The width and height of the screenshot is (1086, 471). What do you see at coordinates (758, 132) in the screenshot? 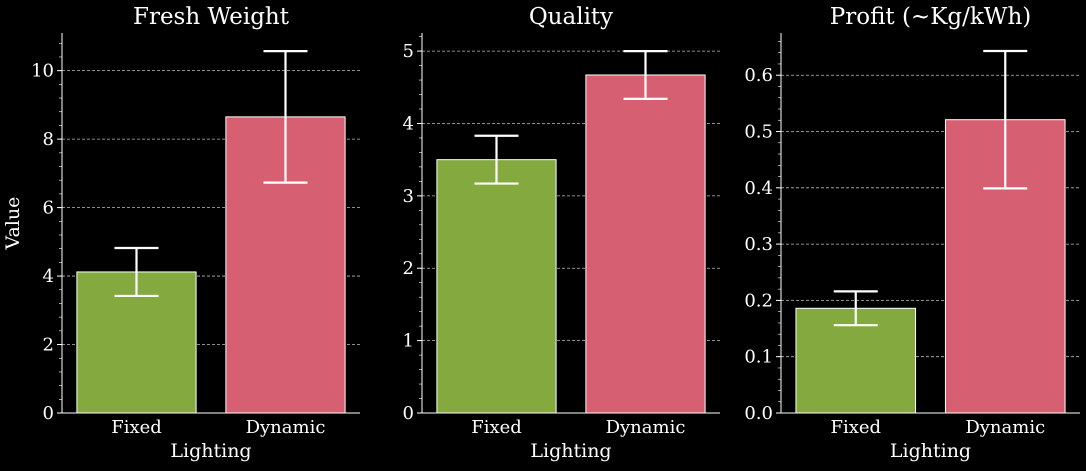
I see `y-tick-label: 0.5` at bounding box center [758, 132].